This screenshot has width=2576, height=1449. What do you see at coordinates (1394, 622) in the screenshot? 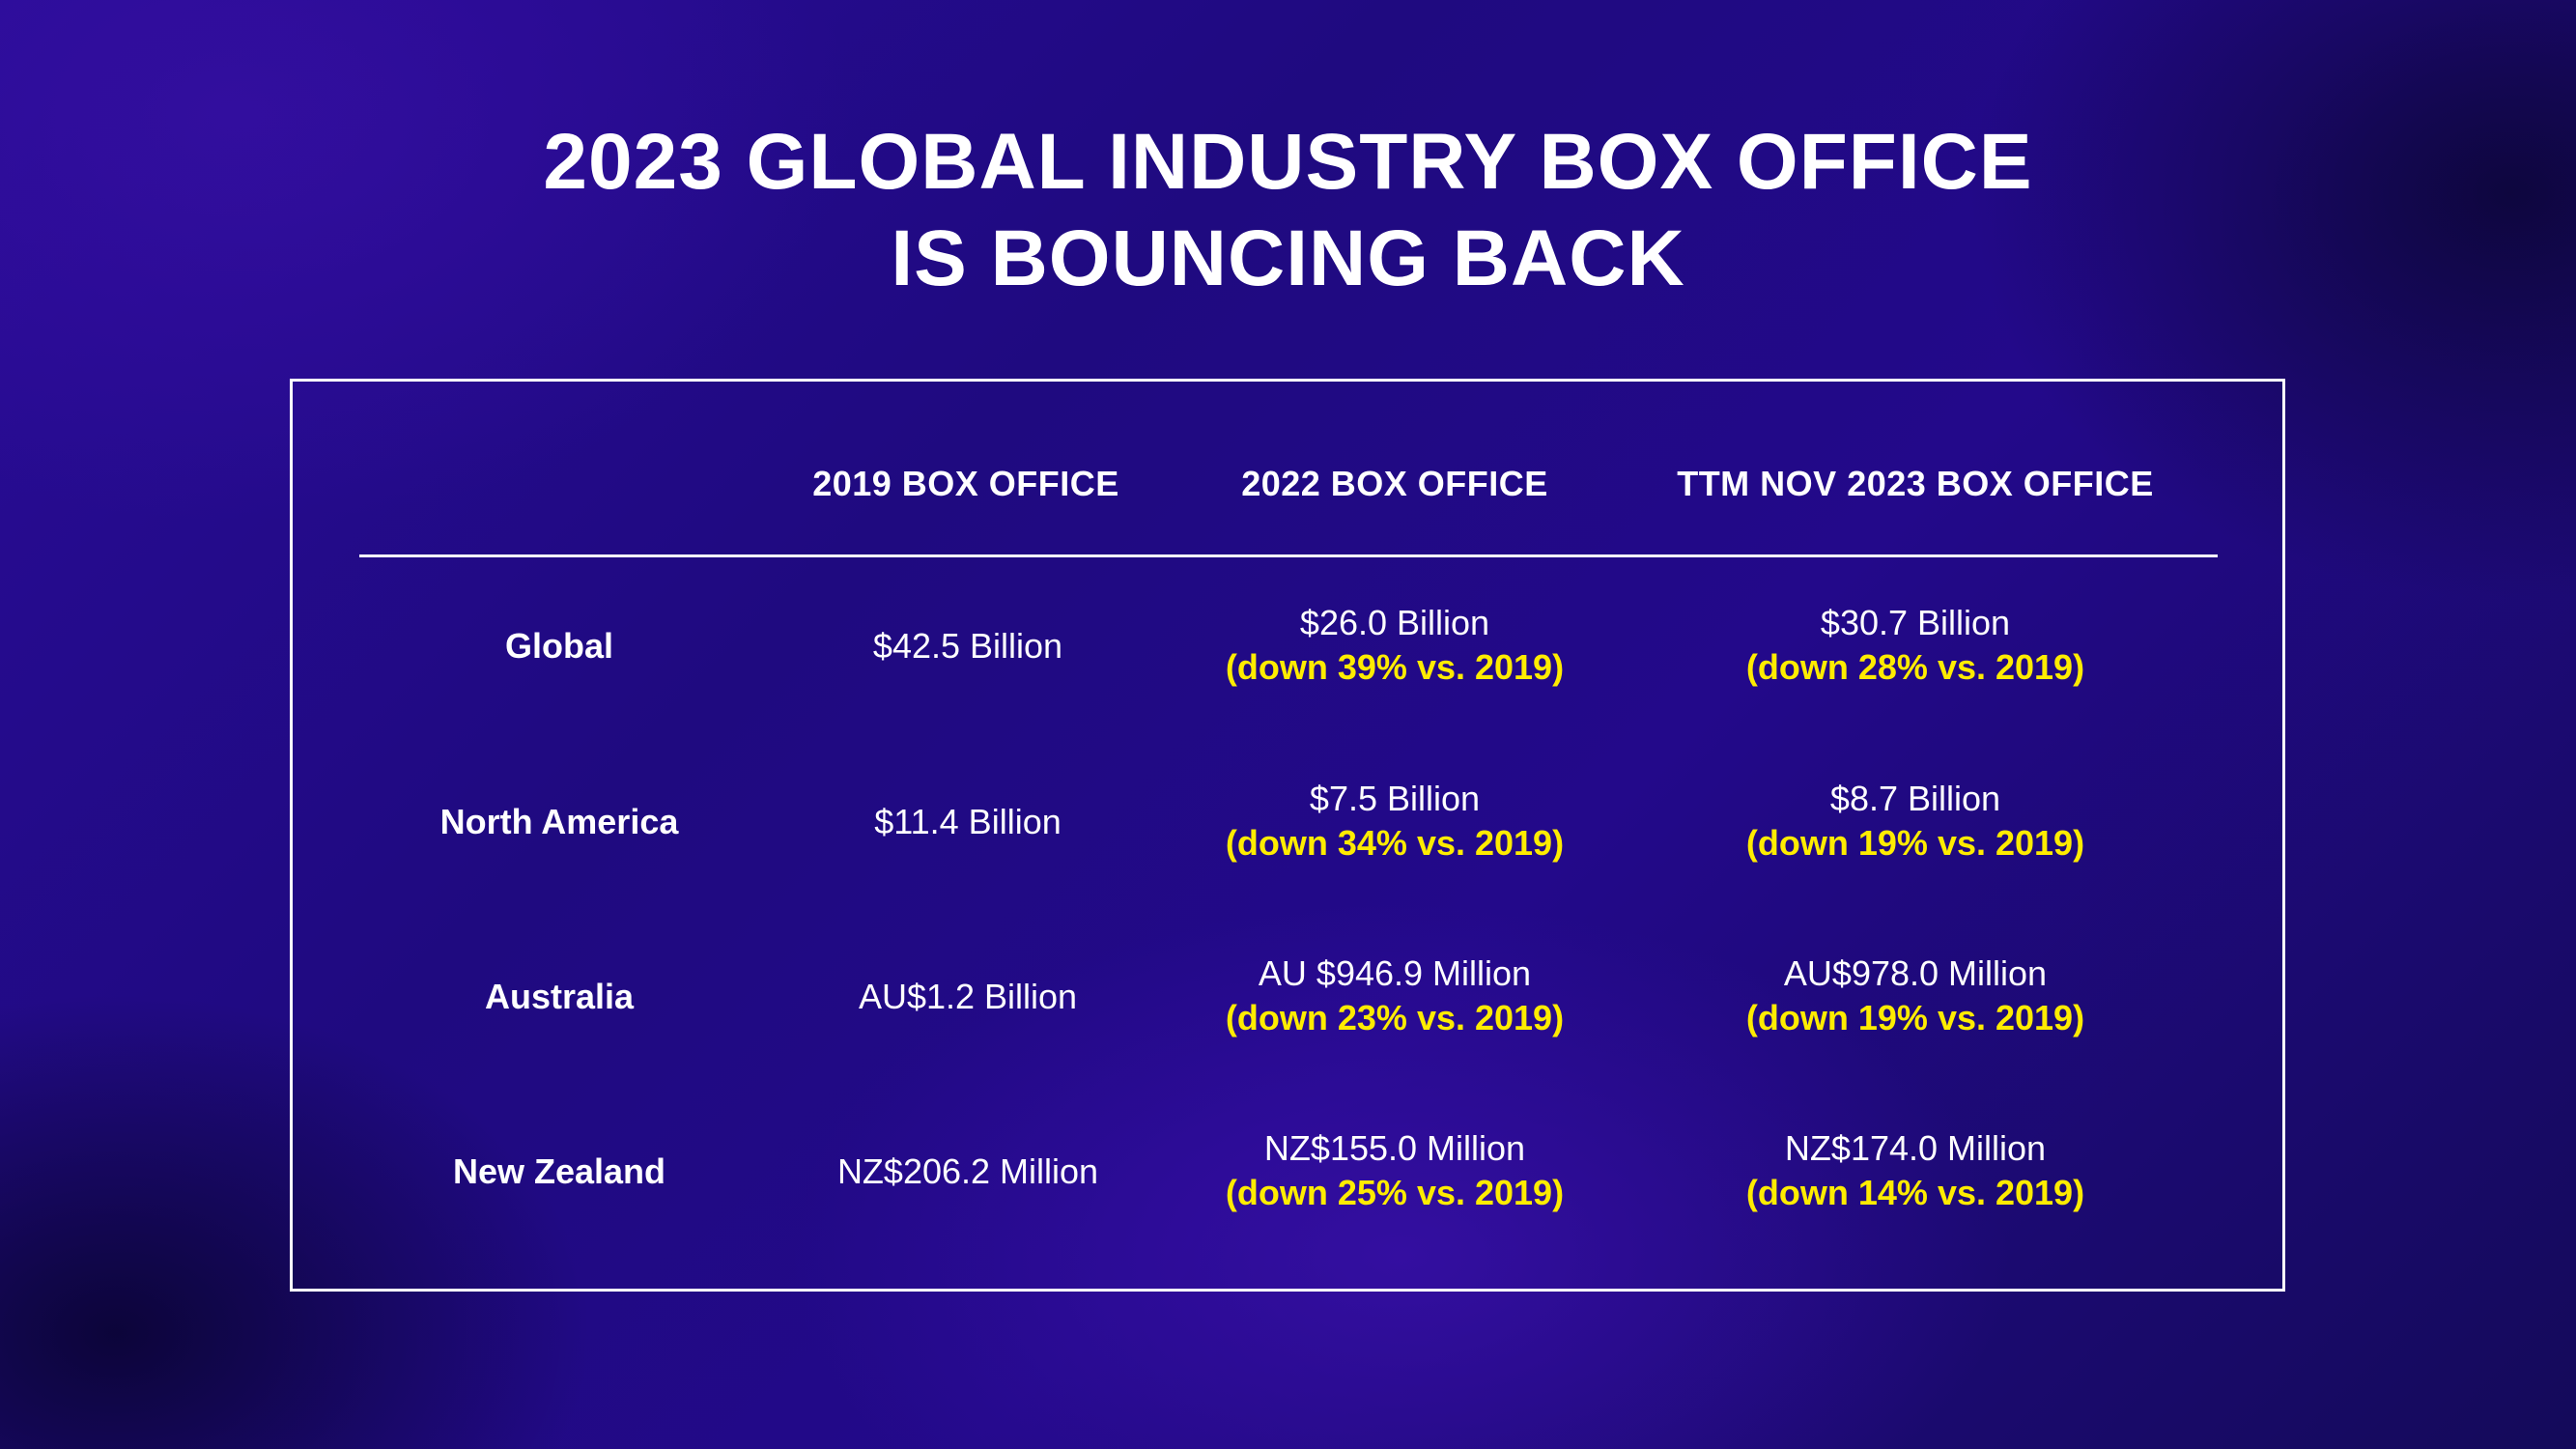
I see `global-2022-value: $26.0 Billion` at bounding box center [1394, 622].